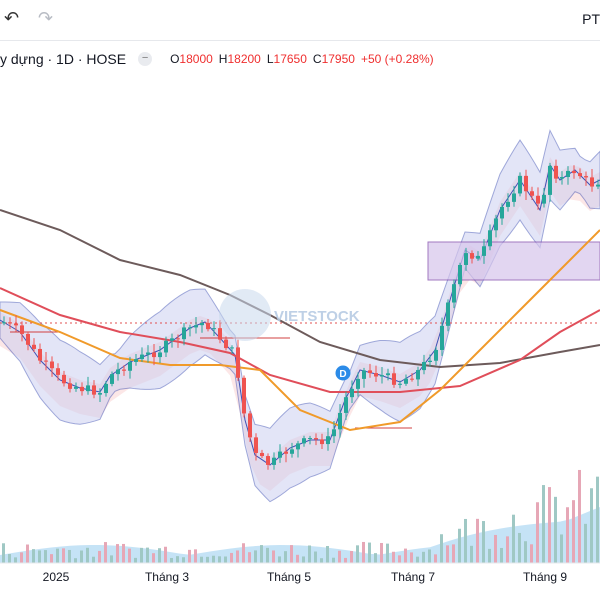 This screenshot has height=600, width=600. I want to click on open-value: O18000, so click(191, 59).